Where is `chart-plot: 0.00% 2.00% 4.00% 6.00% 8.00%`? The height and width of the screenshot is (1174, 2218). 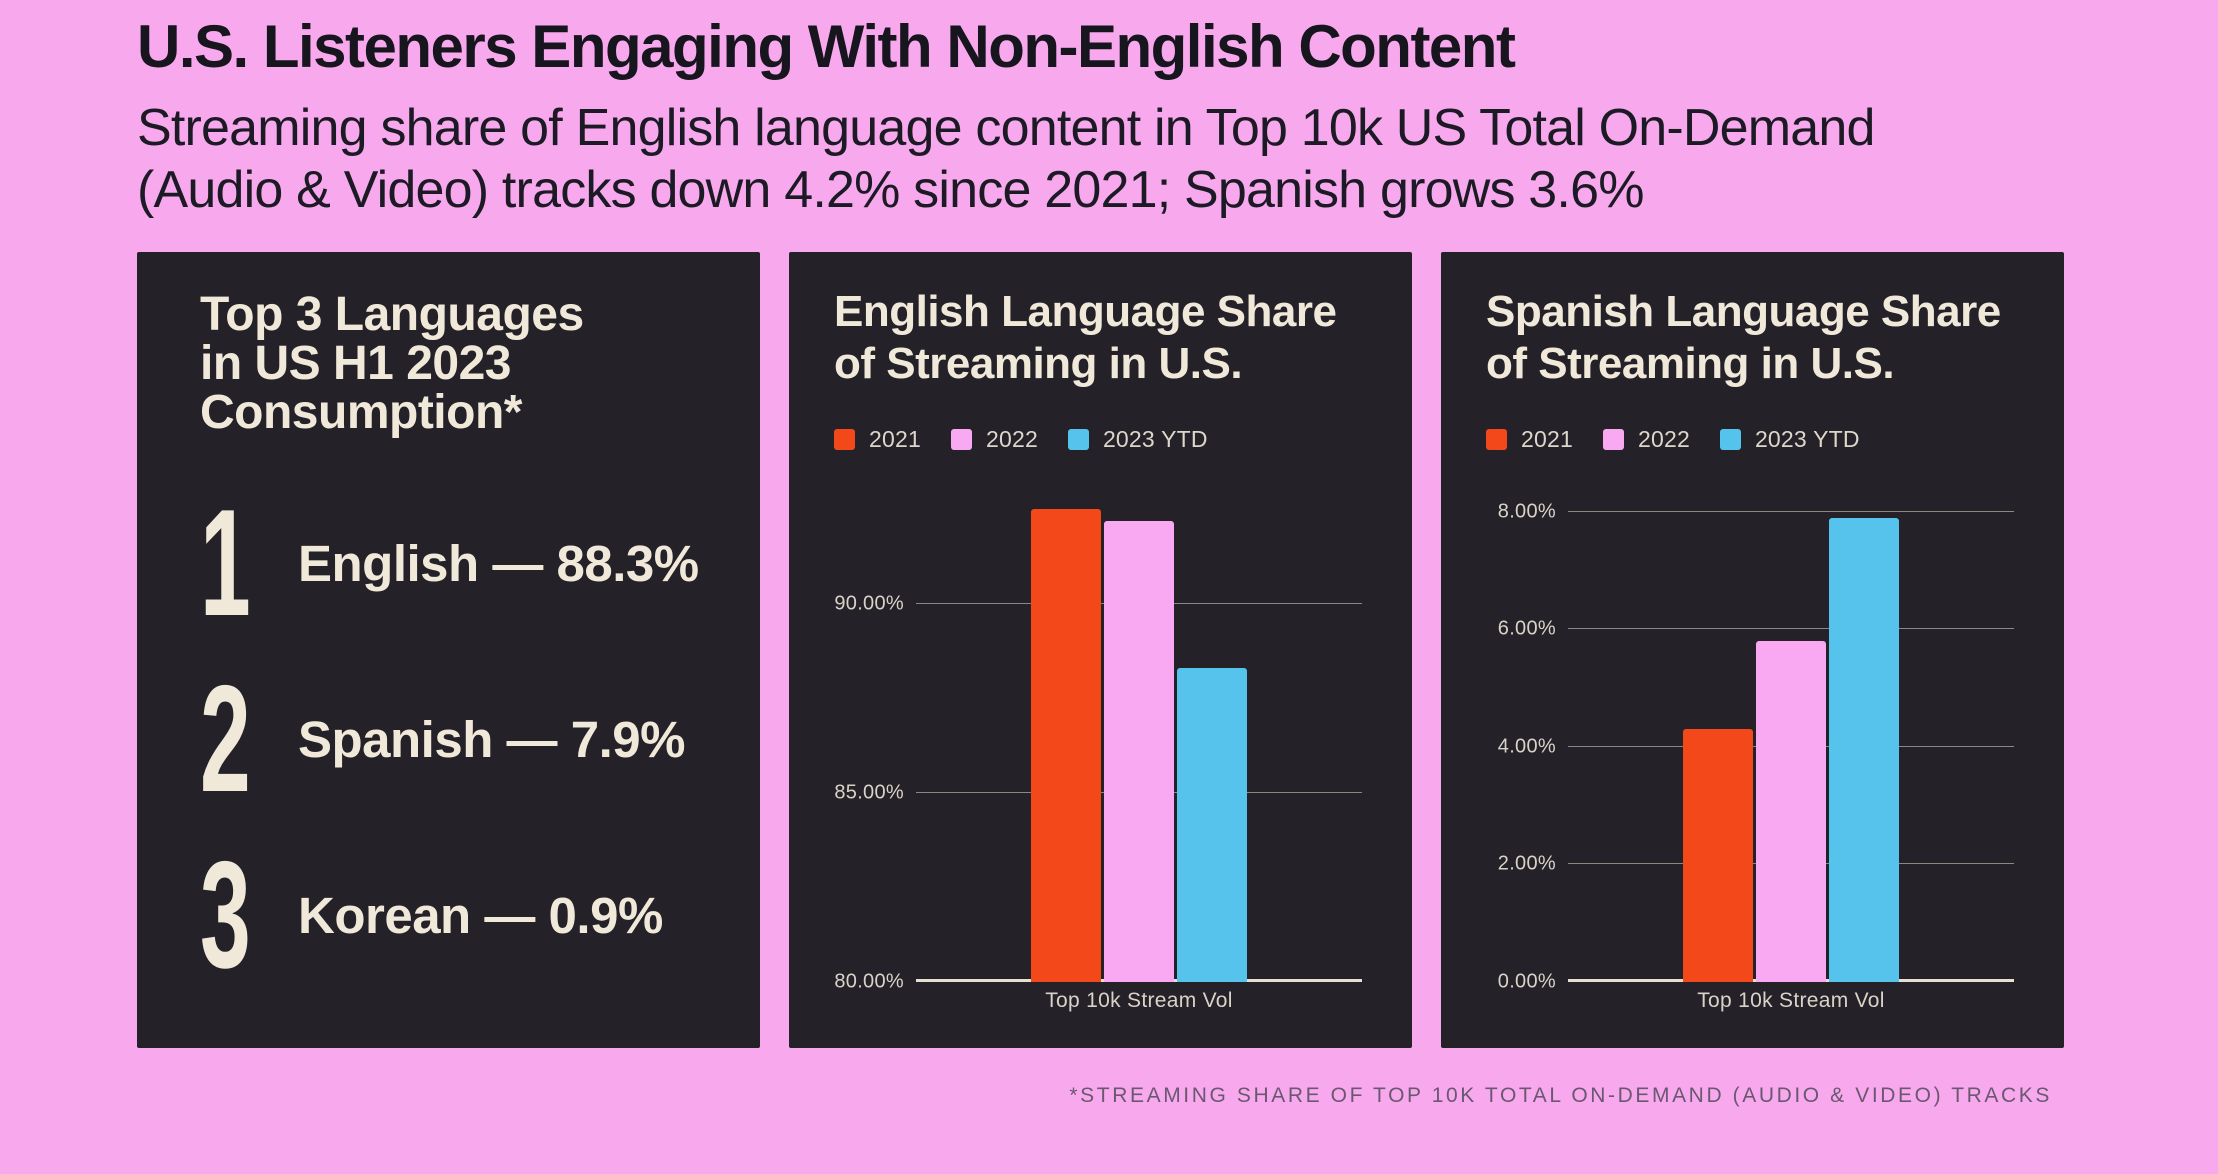 chart-plot: 0.00% 2.00% 4.00% 6.00% 8.00% is located at coordinates (1756, 746).